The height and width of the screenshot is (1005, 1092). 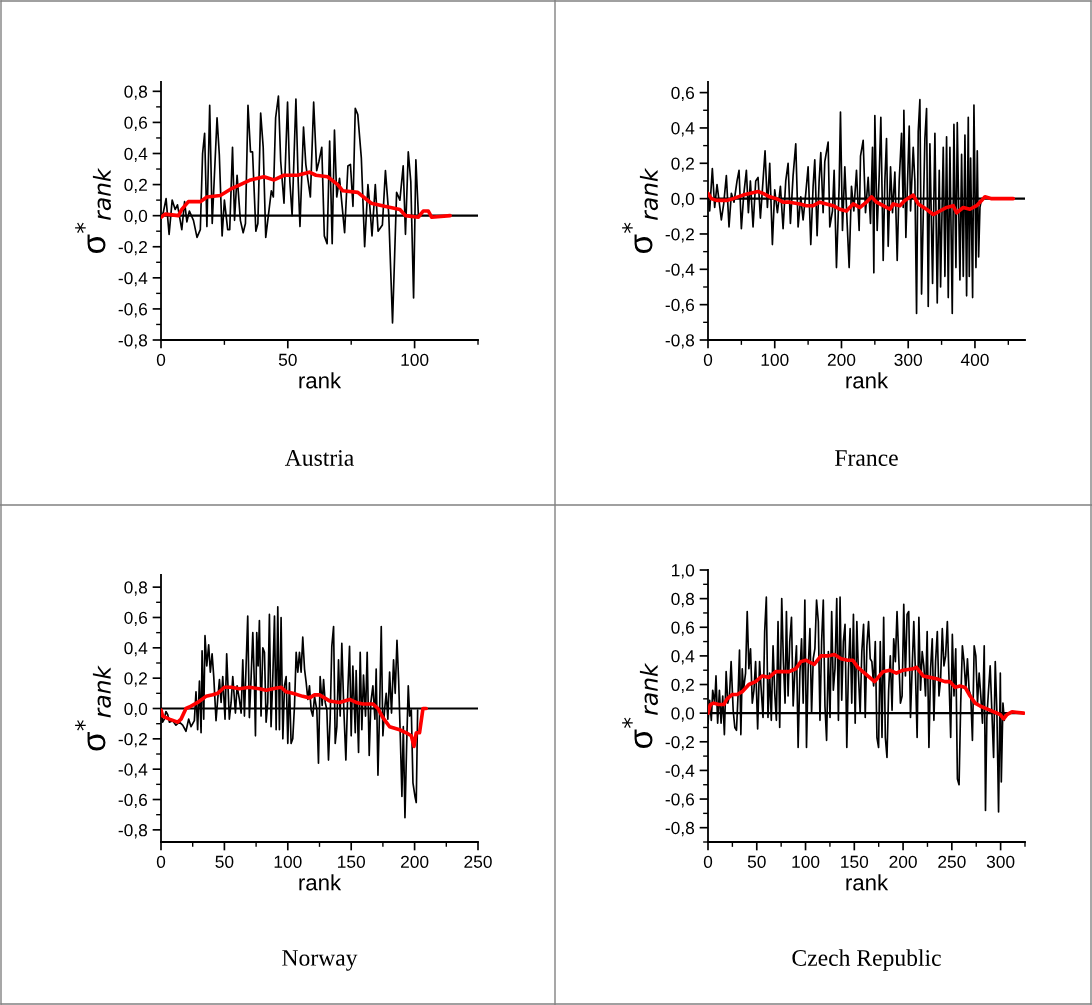 I want to click on text: France, so click(x=866, y=458).